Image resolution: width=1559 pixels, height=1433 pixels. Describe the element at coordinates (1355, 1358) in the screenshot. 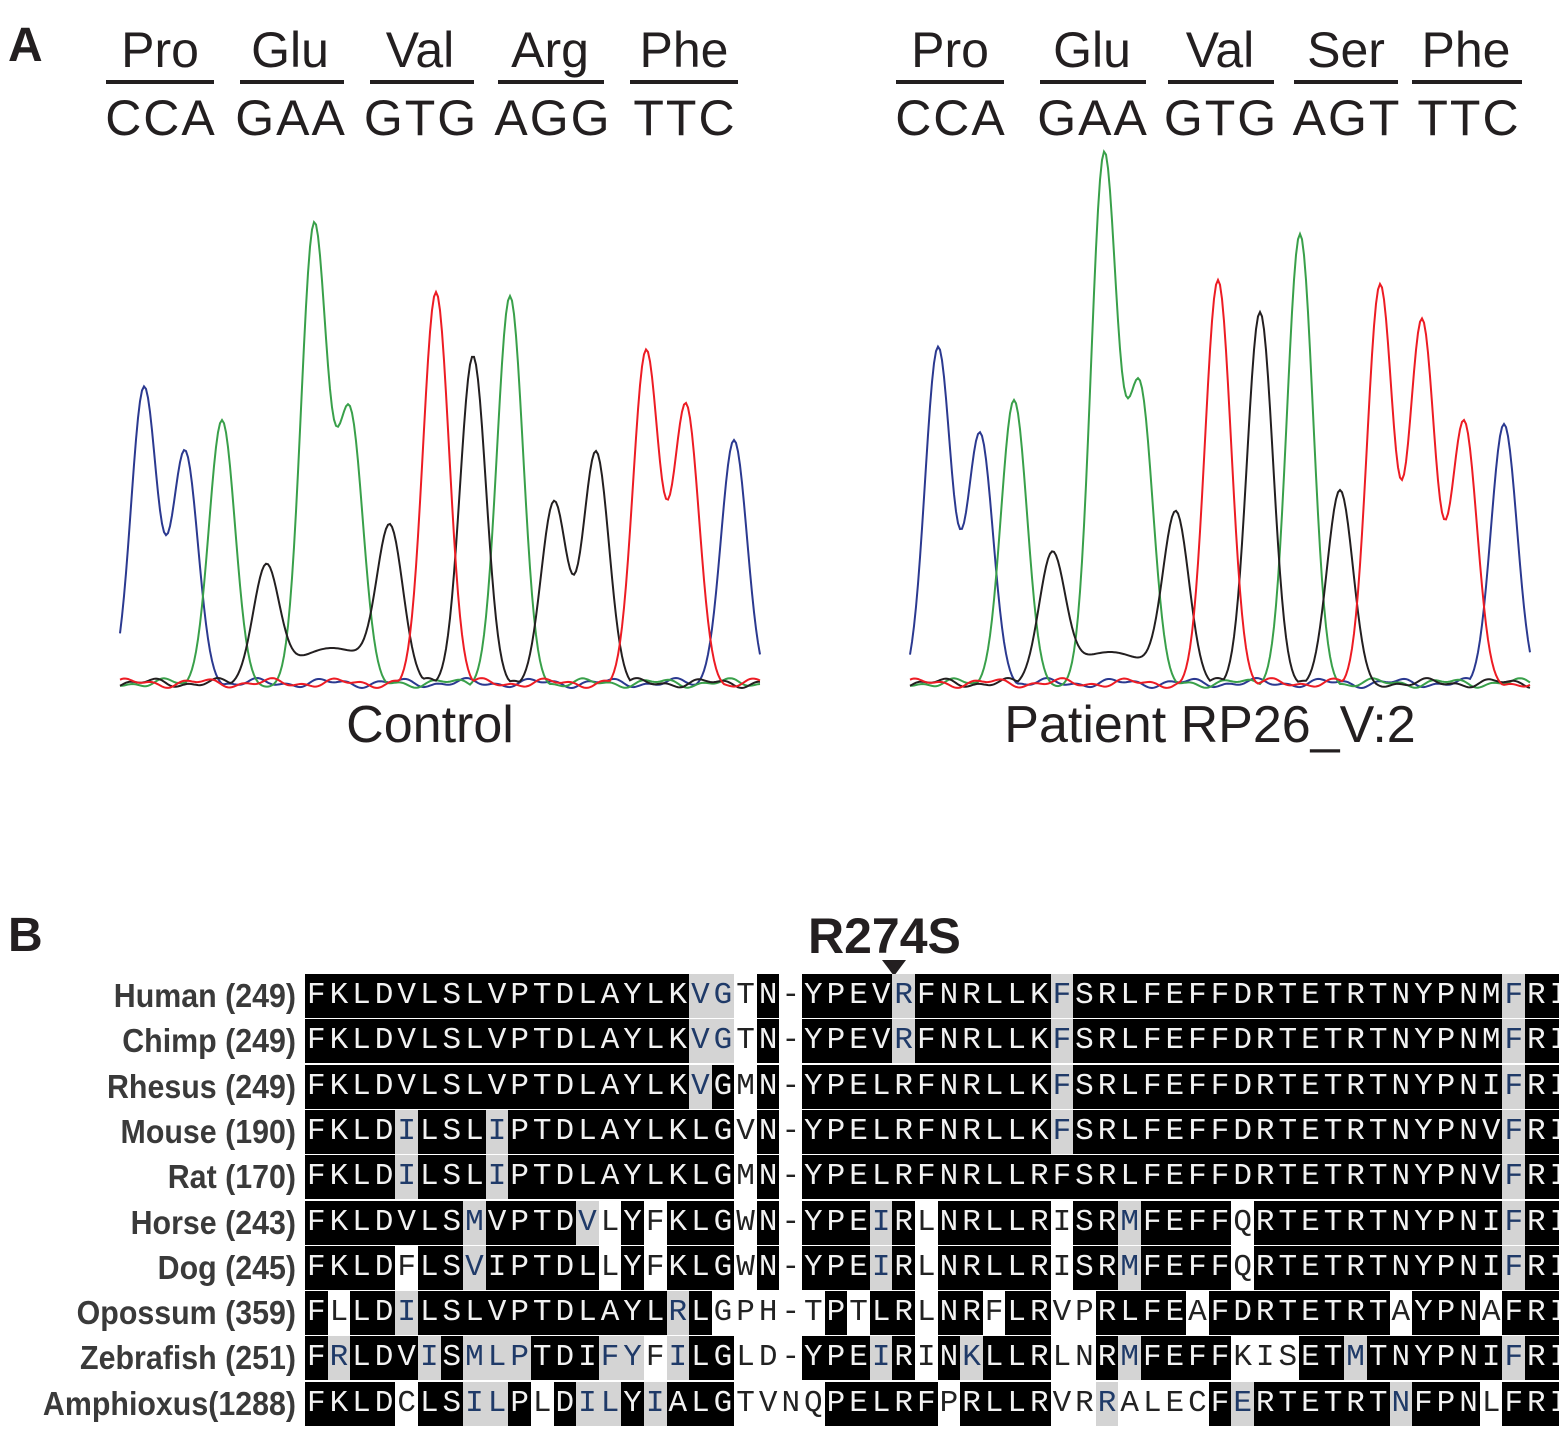

I see `residue: M` at that location.